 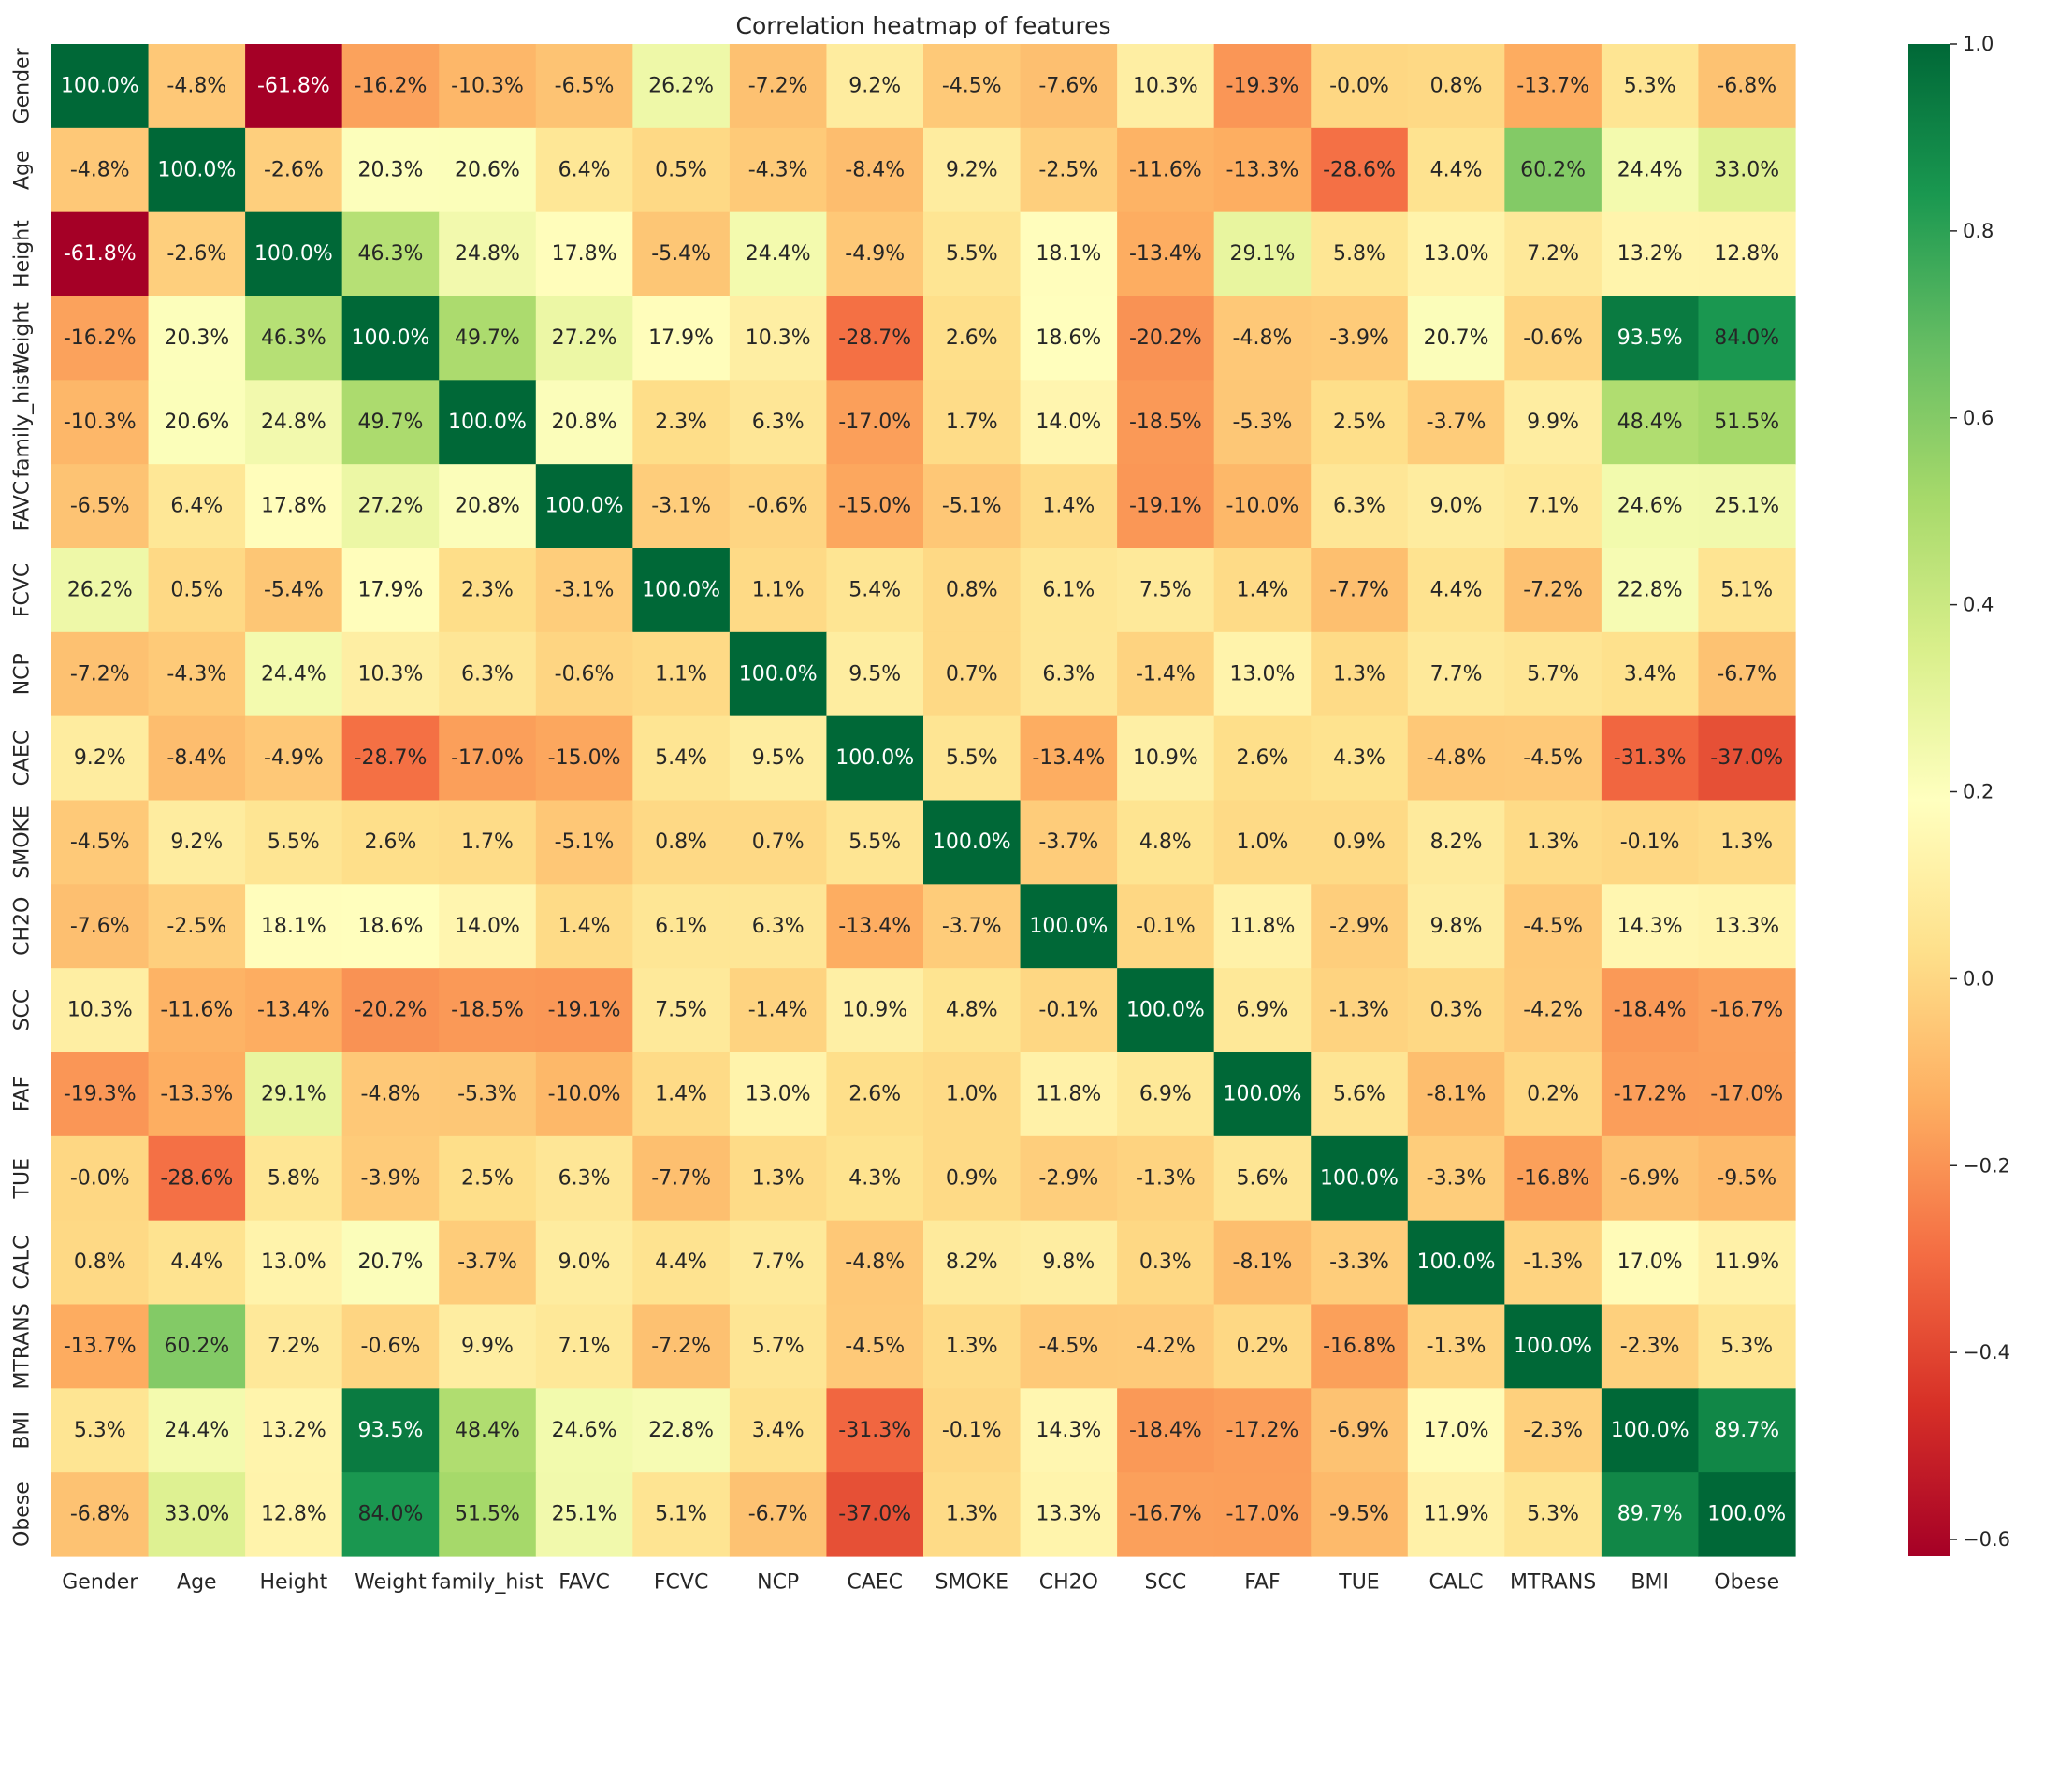 What do you see at coordinates (1746, 589) in the screenshot?
I see `cell-label: 5.1%` at bounding box center [1746, 589].